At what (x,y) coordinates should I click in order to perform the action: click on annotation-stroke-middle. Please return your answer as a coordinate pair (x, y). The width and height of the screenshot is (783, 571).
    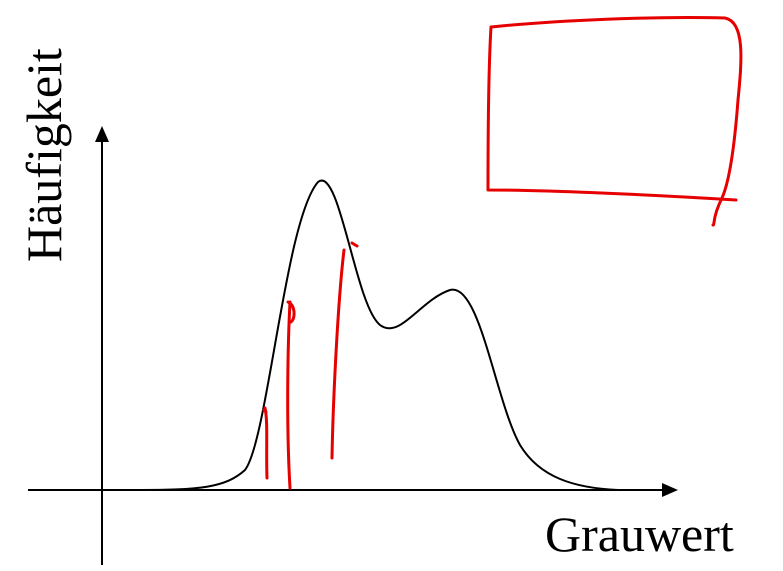
    Looking at the image, I should click on (289, 395).